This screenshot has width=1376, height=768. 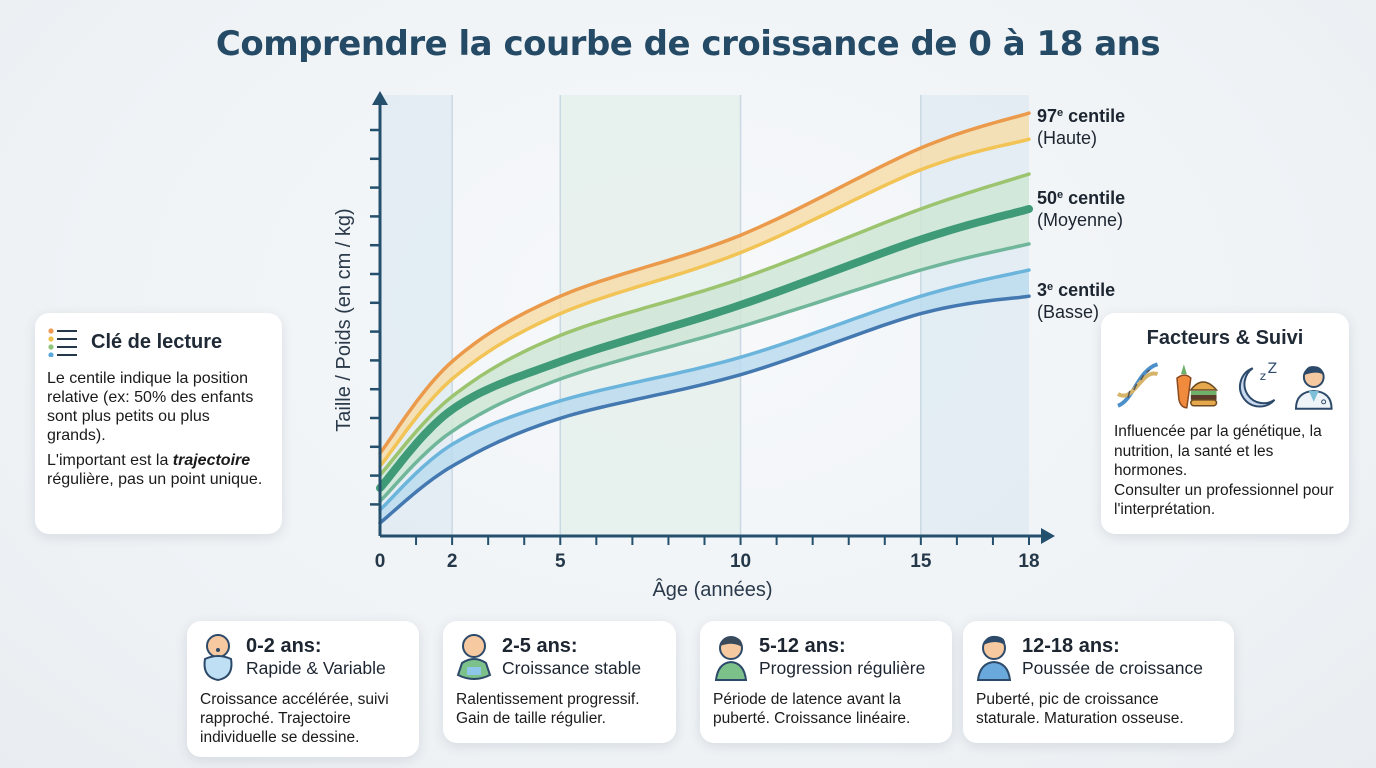 I want to click on list-icon, so click(x=62, y=342).